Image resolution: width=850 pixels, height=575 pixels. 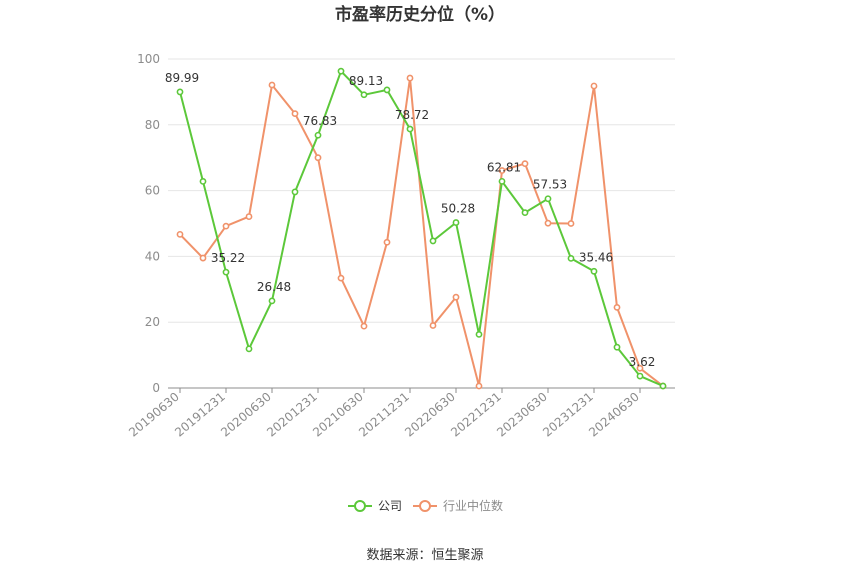 What do you see at coordinates (292, 415) in the screenshot?
I see `x-tick-label: 20201231` at bounding box center [292, 415].